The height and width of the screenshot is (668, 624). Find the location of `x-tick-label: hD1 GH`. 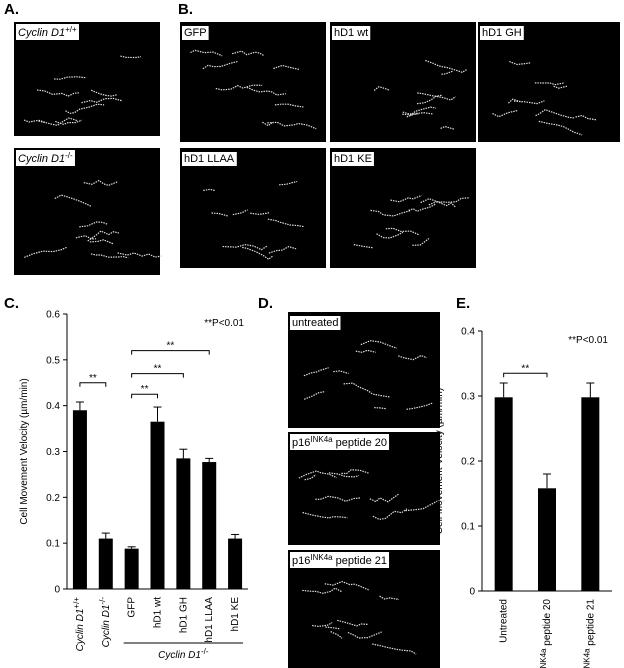

x-tick-label: hD1 GH is located at coordinates (183, 615).